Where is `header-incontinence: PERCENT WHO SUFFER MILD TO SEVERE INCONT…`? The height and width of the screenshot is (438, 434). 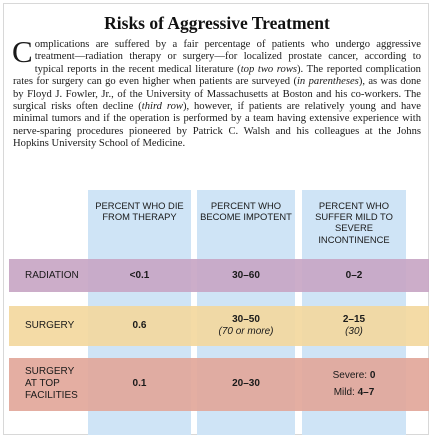
header-incontinence: PERCENT WHO SUFFER MILD TO SEVERE INCONT… is located at coordinates (354, 222).